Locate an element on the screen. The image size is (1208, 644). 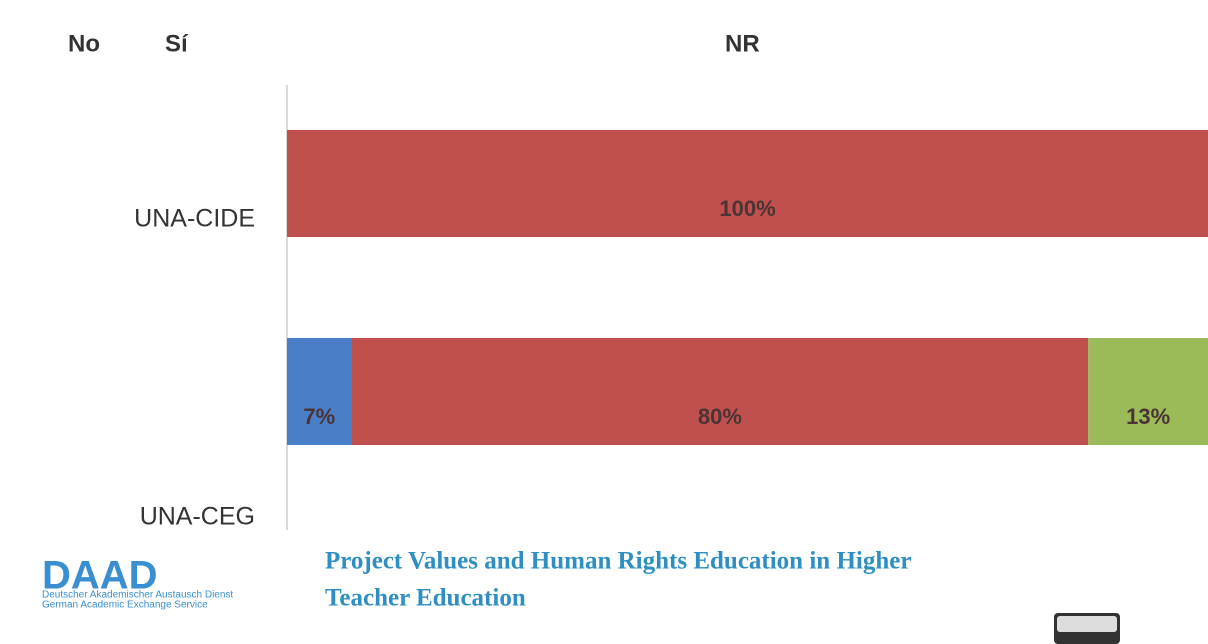
value-label: 13% is located at coordinates (1148, 416).